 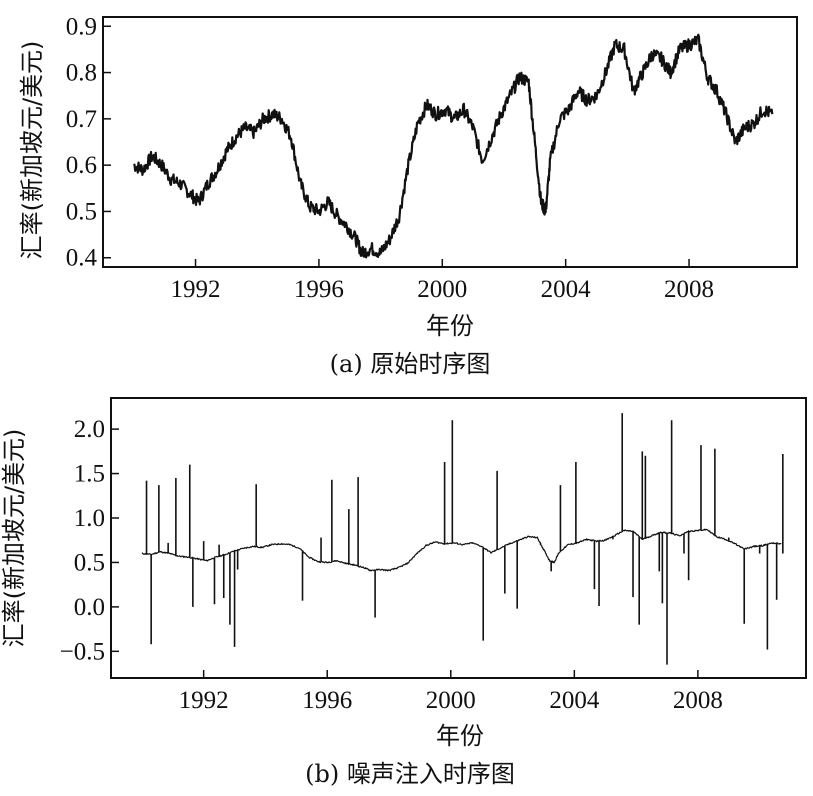 I want to click on y-tick-label: 0.4, so click(x=82, y=258).